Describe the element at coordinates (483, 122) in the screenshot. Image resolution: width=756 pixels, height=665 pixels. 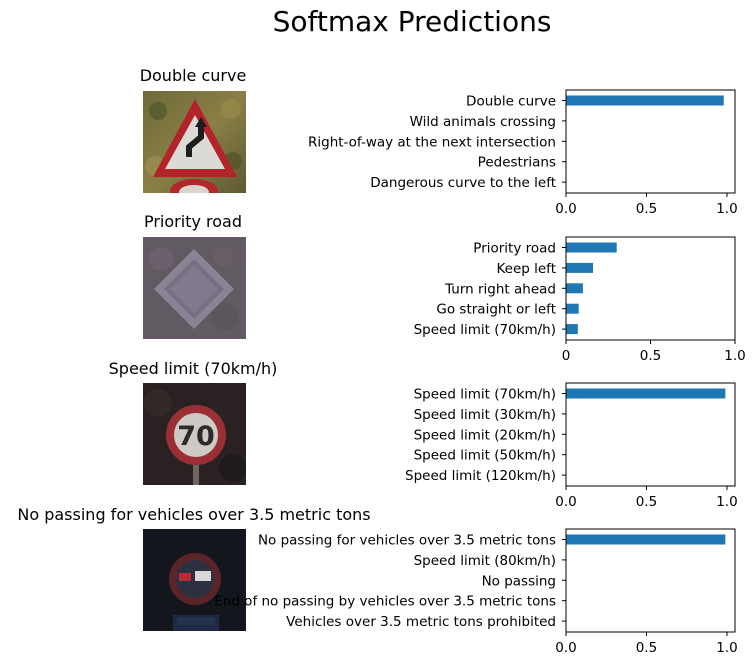
I see `ytick-label-1-2: Wild animals crossing` at that location.